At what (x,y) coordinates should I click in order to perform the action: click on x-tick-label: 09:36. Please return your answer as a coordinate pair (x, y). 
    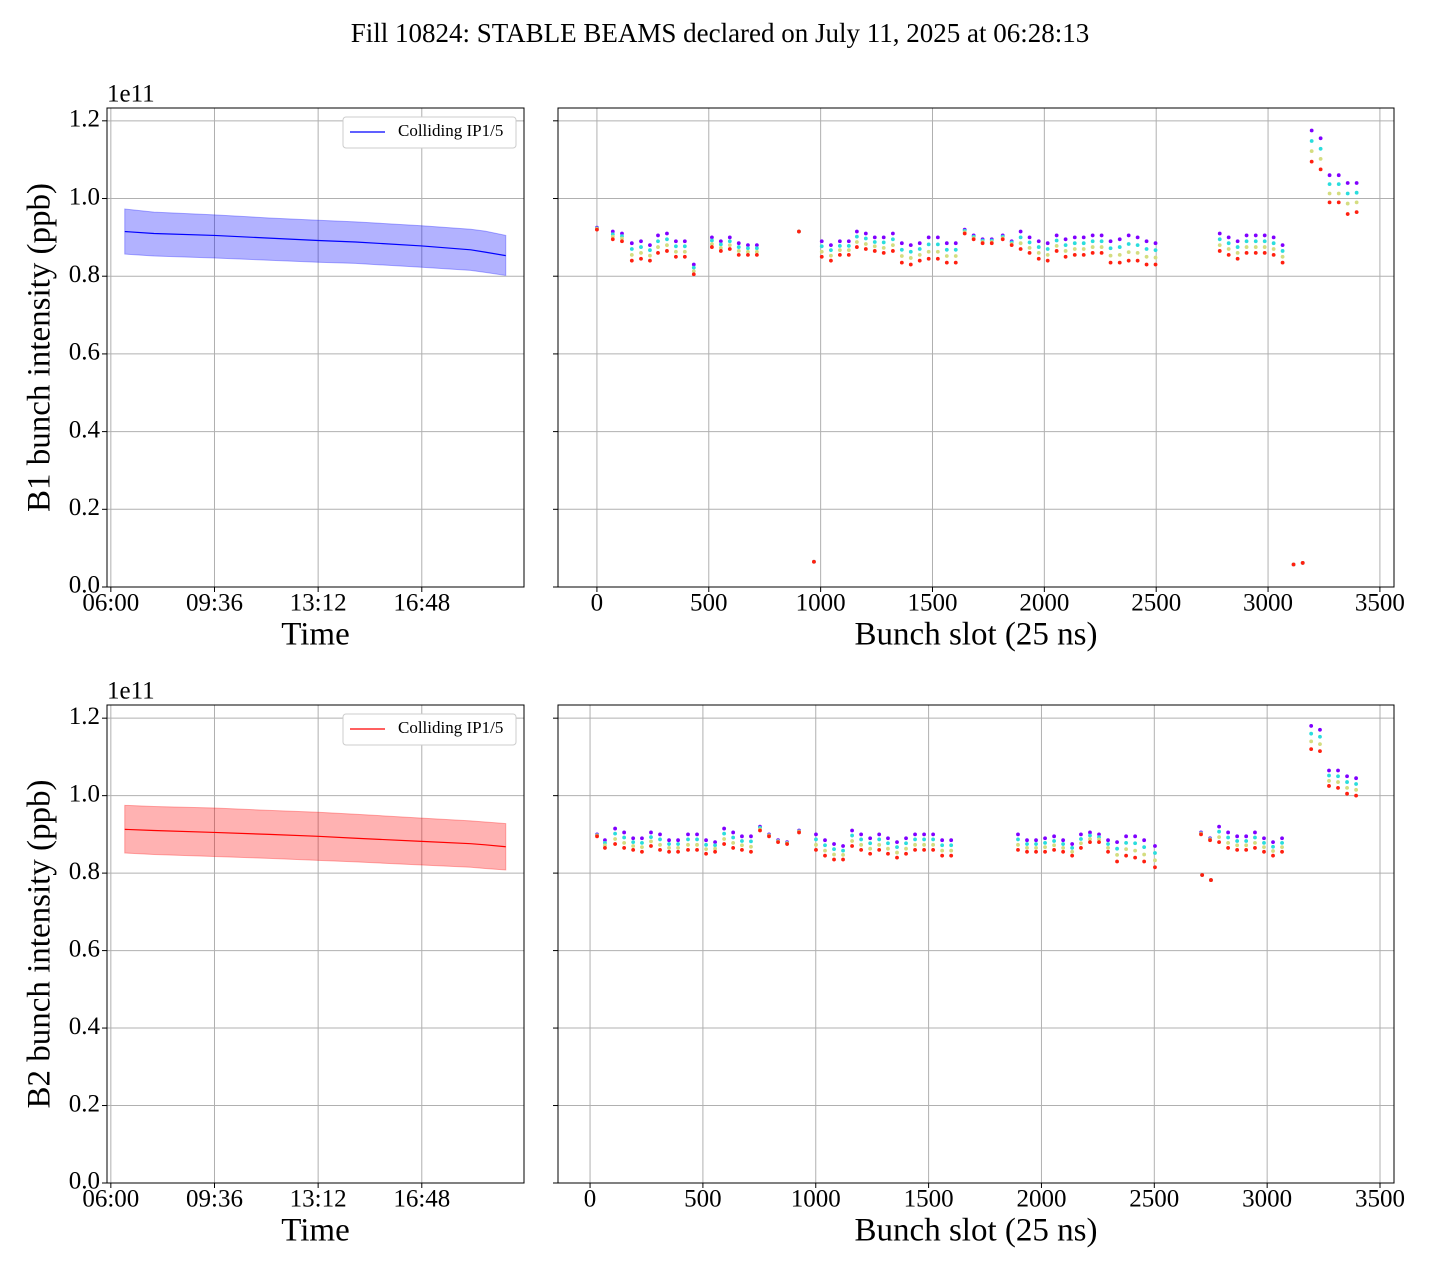
    Looking at the image, I should click on (214, 1199).